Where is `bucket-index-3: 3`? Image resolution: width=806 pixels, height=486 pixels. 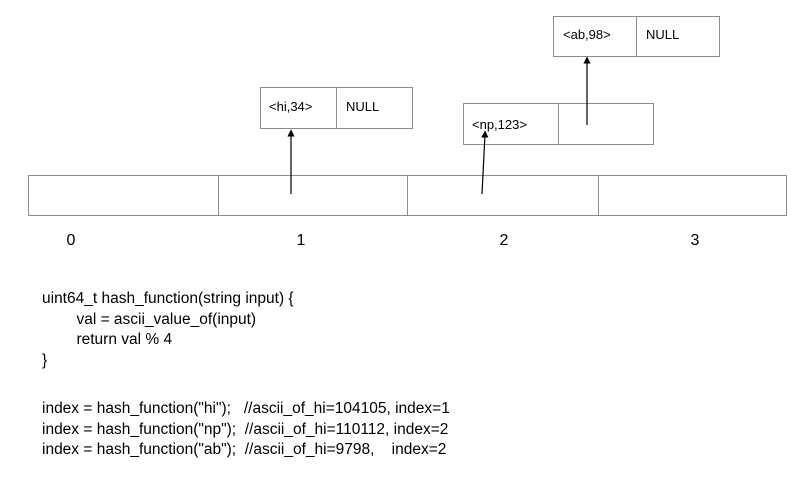
bucket-index-3: 3 is located at coordinates (695, 240).